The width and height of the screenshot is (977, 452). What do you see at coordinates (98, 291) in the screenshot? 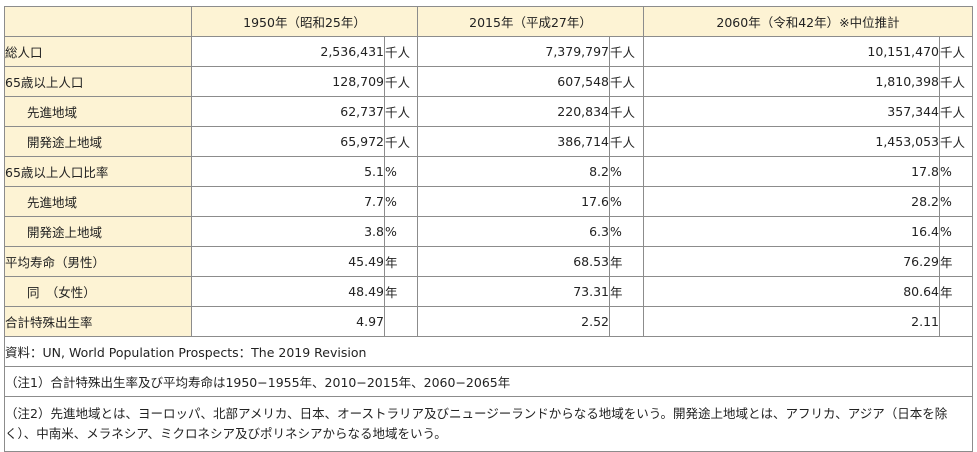
I see `row-label: 同 （女性）` at bounding box center [98, 291].